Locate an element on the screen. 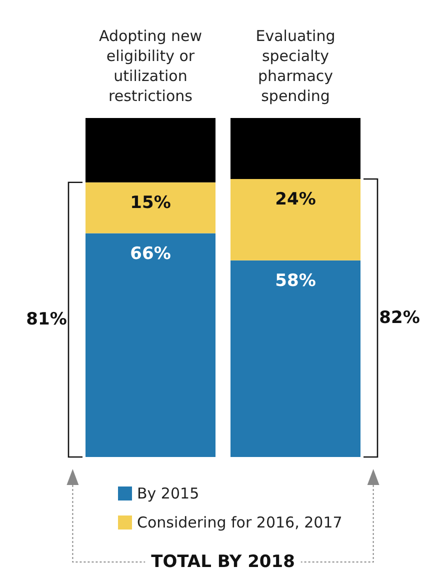 The image size is (446, 583). data-label: 58% is located at coordinates (295, 280).